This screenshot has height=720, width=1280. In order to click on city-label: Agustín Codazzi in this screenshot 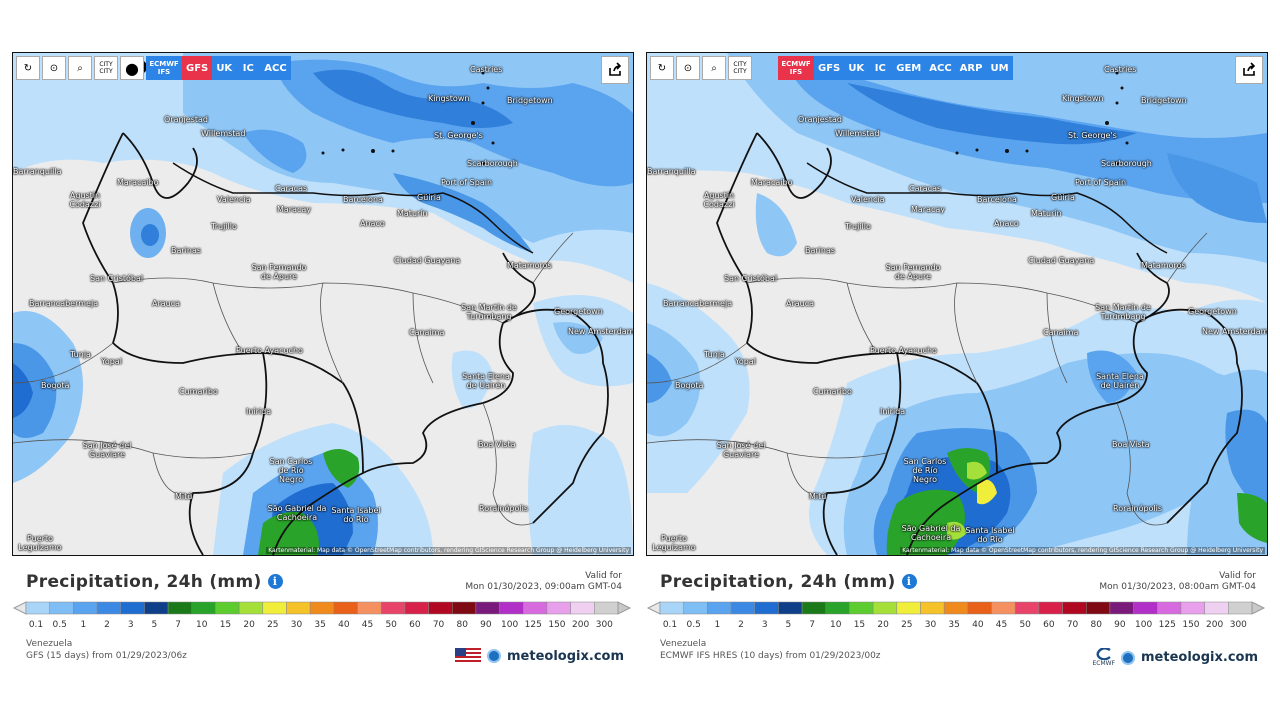, I will do `click(85, 200)`.